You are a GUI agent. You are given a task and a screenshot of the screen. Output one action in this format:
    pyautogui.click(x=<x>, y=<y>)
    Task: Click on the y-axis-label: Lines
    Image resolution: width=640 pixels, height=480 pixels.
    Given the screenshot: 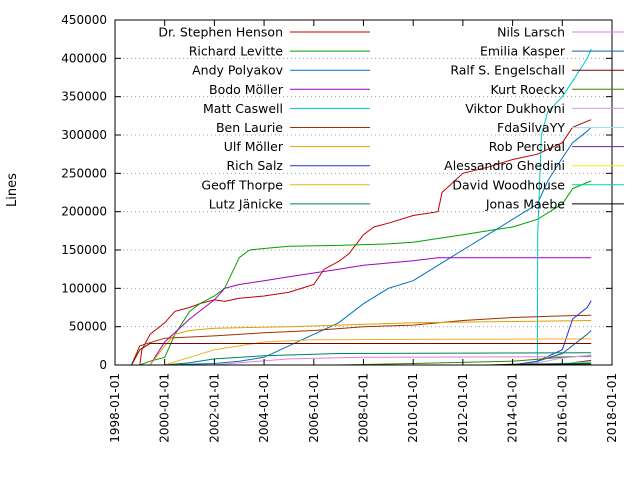 What is the action you would take?
    pyautogui.click(x=12, y=190)
    